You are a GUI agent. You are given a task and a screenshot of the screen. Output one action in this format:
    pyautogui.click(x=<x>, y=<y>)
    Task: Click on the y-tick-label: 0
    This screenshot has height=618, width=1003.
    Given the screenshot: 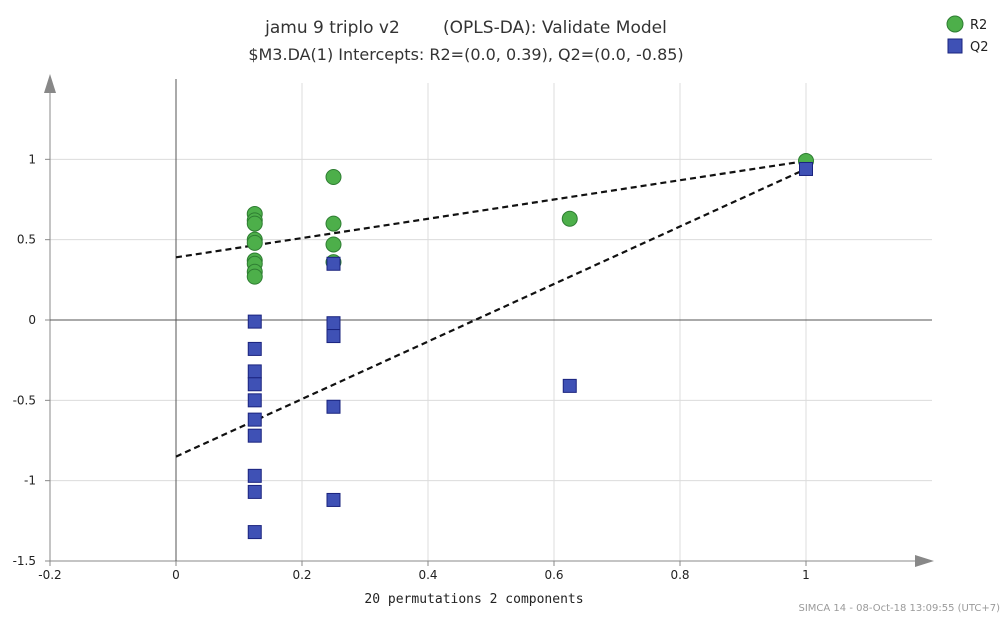 What is the action you would take?
    pyautogui.click(x=32, y=320)
    